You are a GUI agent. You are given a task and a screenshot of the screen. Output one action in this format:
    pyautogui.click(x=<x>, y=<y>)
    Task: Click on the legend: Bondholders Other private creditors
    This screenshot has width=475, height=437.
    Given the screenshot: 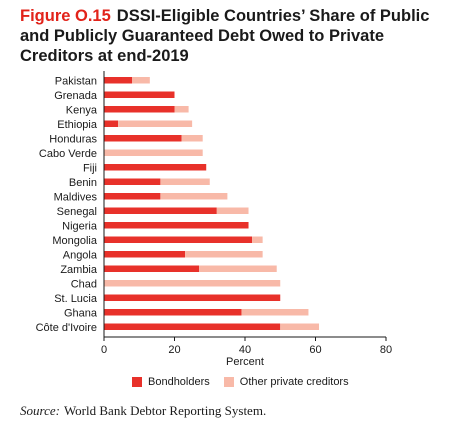 What is the action you would take?
    pyautogui.click(x=247, y=382)
    